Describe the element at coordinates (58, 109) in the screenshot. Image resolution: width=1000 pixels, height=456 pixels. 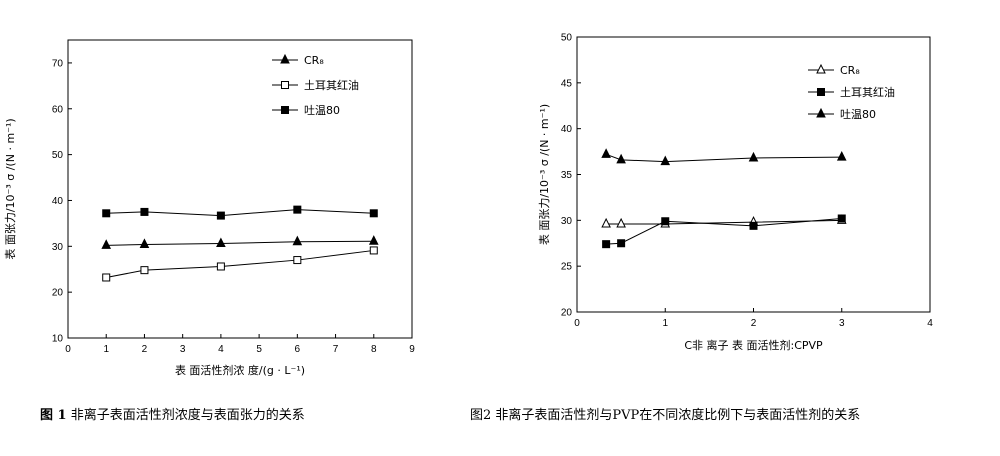
I see `y-tick-label: 60` at that location.